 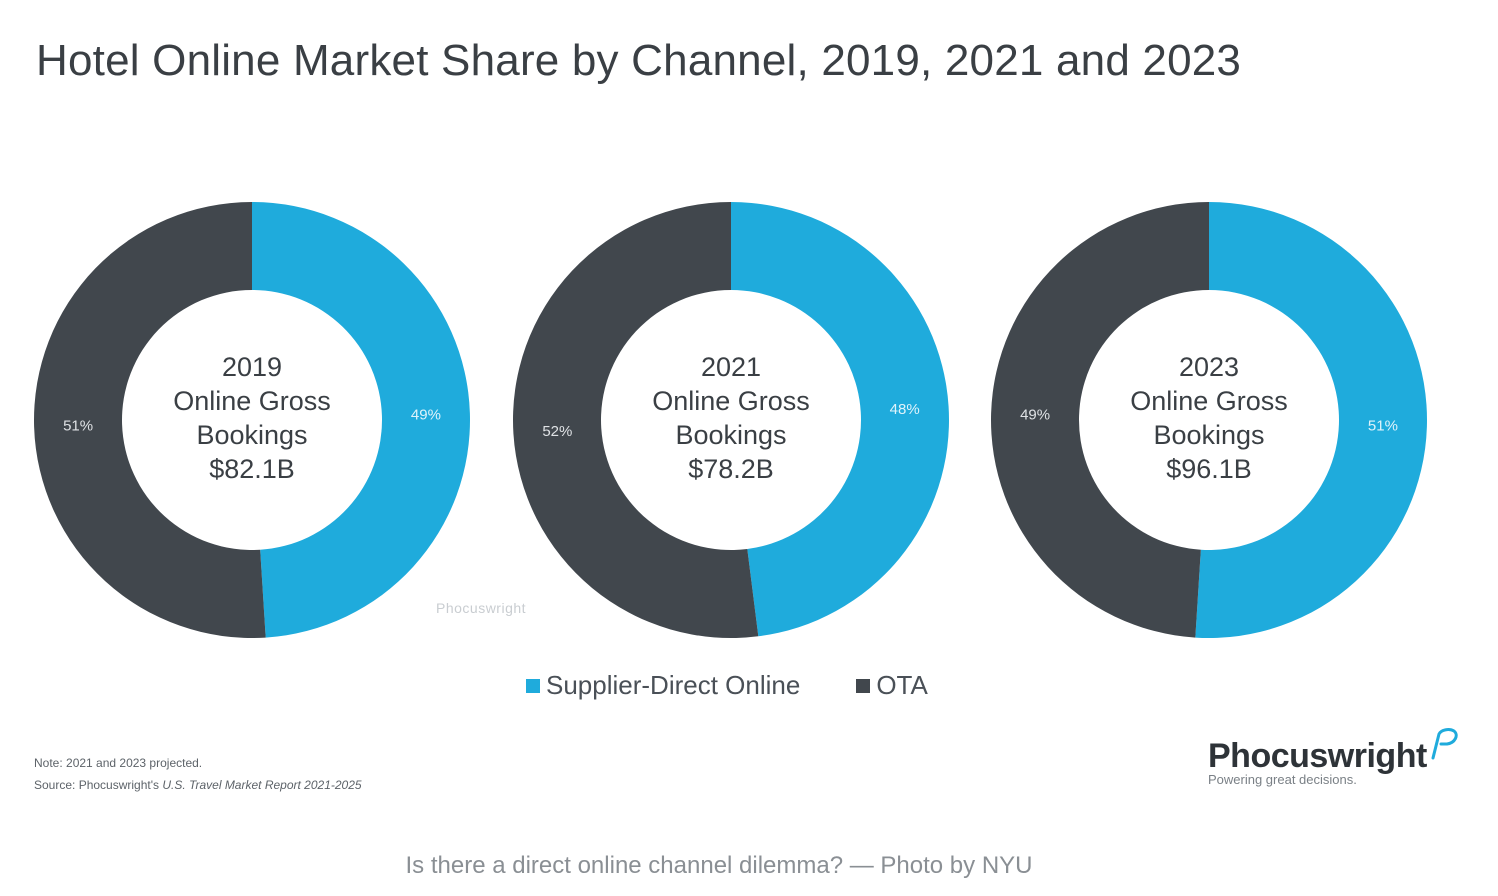 I want to click on center-total-2021: $78.2B, so click(x=731, y=469).